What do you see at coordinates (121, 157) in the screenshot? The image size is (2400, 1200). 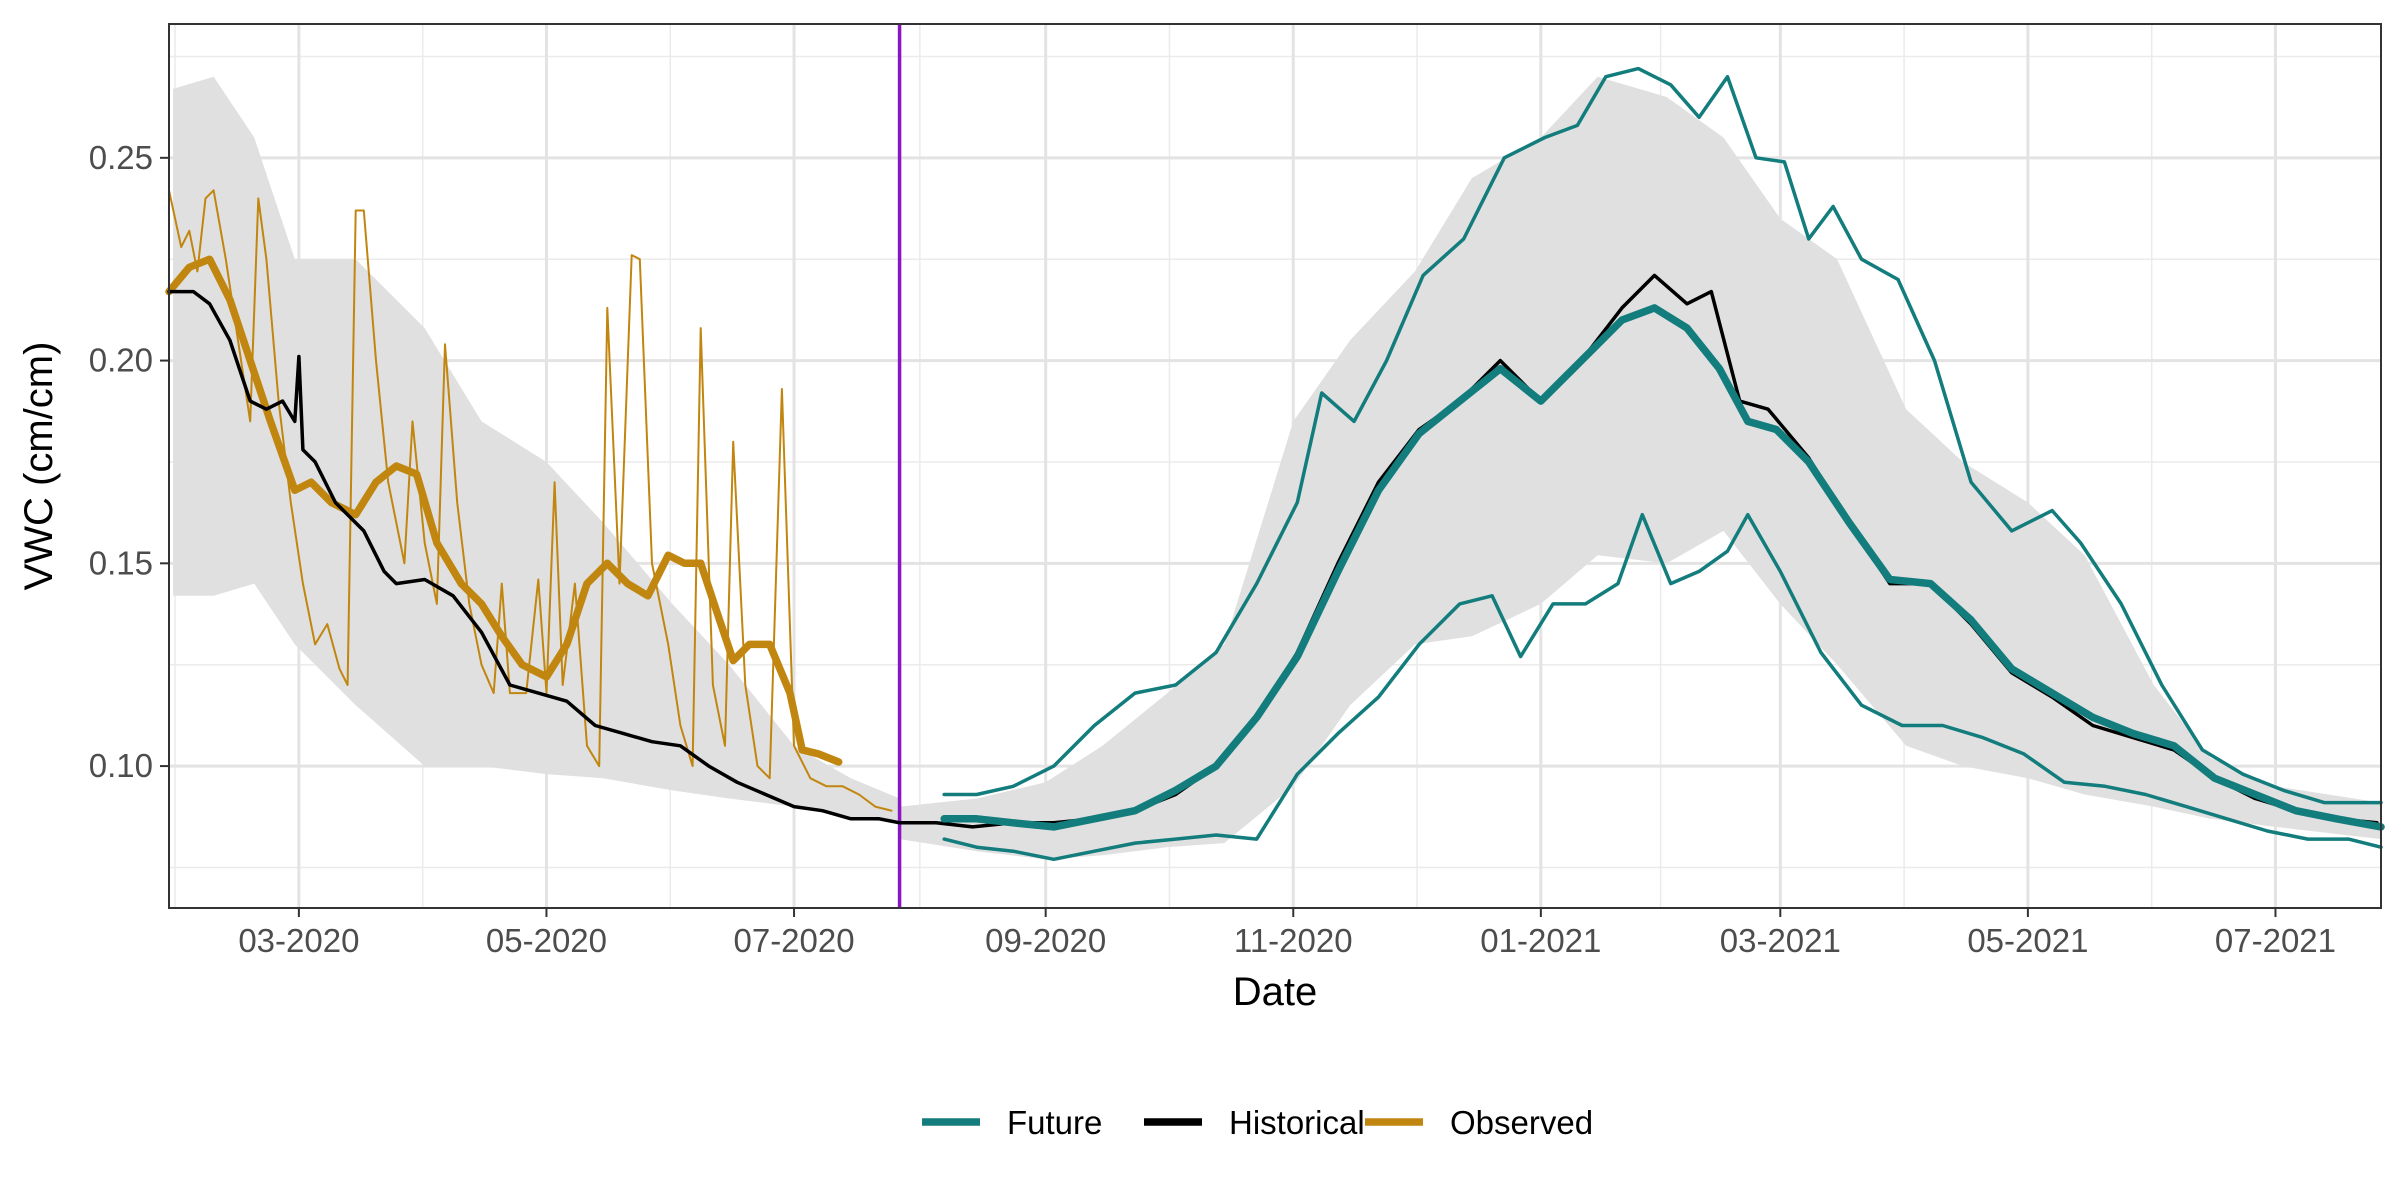 I see `y-tick-label: 0.25` at bounding box center [121, 157].